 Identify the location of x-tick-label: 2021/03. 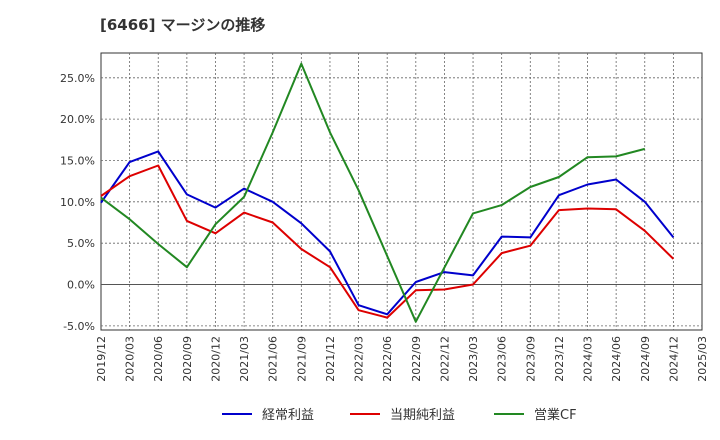
(244, 359).